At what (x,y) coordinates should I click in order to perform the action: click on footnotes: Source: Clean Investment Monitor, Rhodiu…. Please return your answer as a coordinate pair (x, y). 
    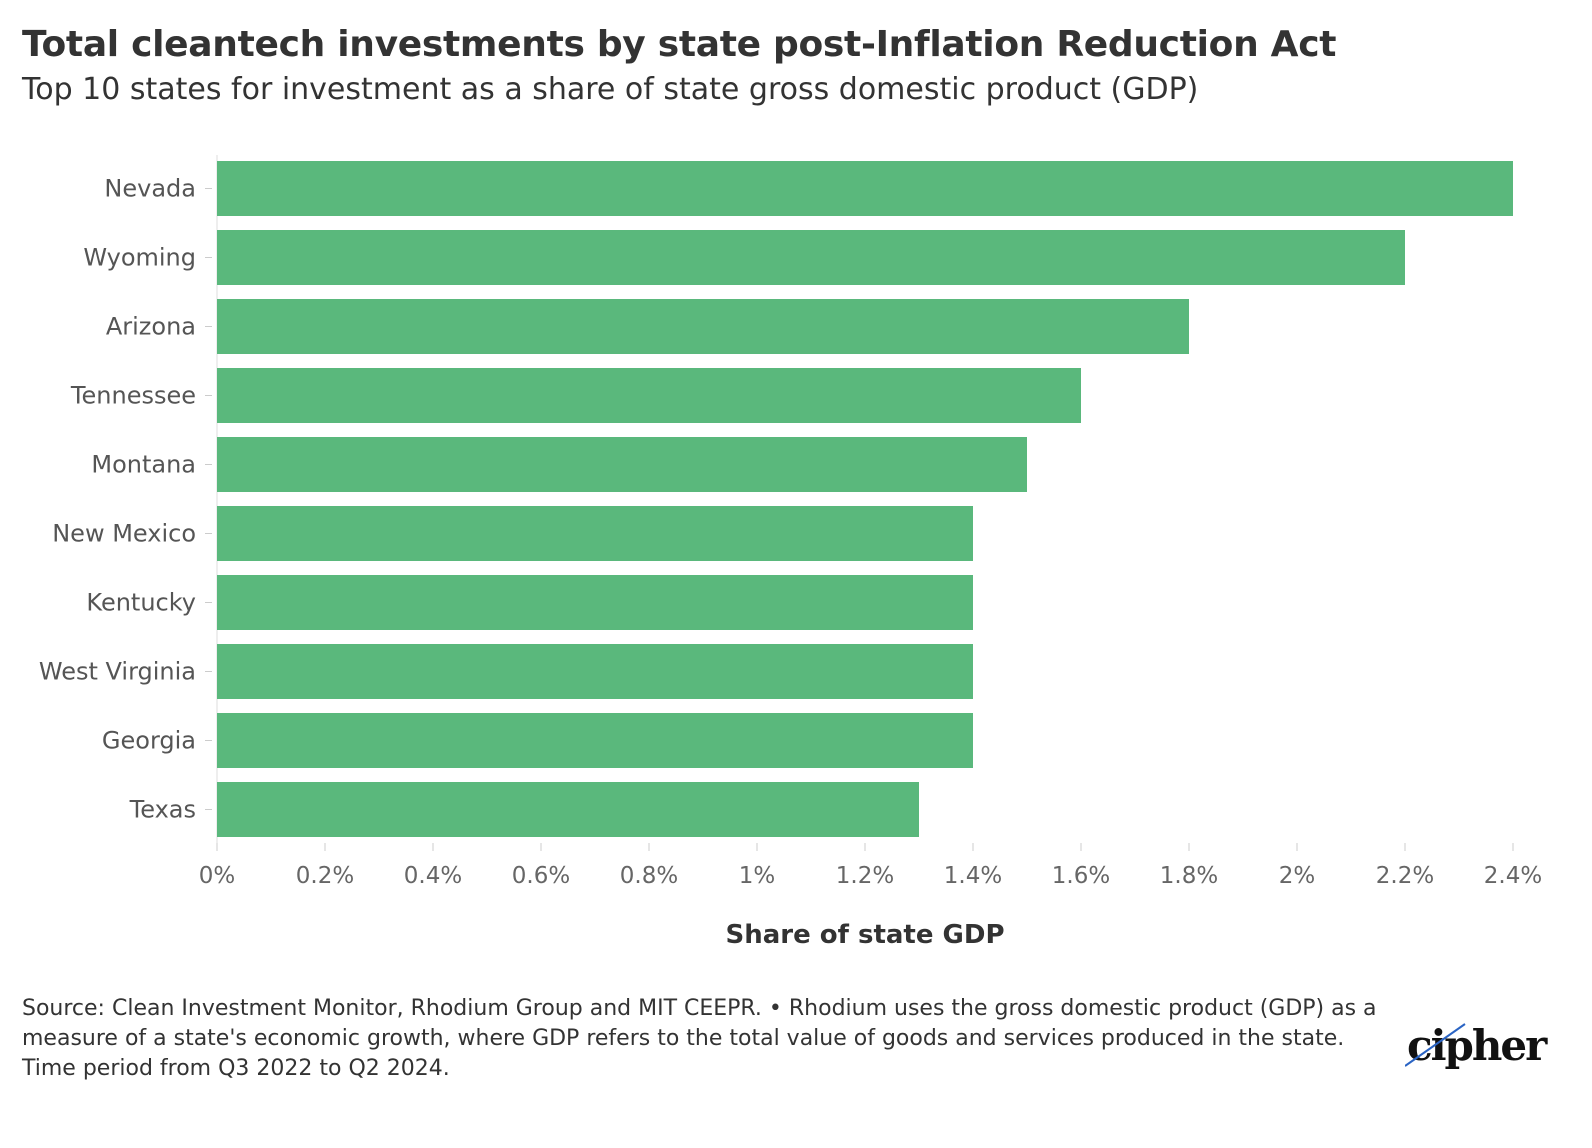
    Looking at the image, I should click on (707, 1039).